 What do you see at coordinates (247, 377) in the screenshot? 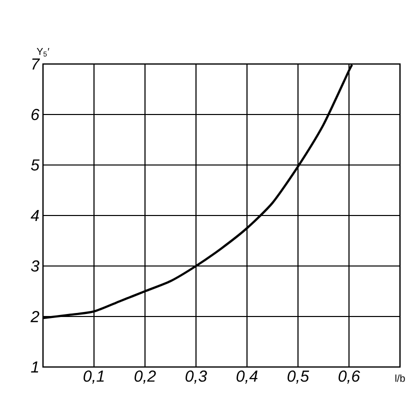
I see `x-tick-label: 0,4` at bounding box center [247, 377].